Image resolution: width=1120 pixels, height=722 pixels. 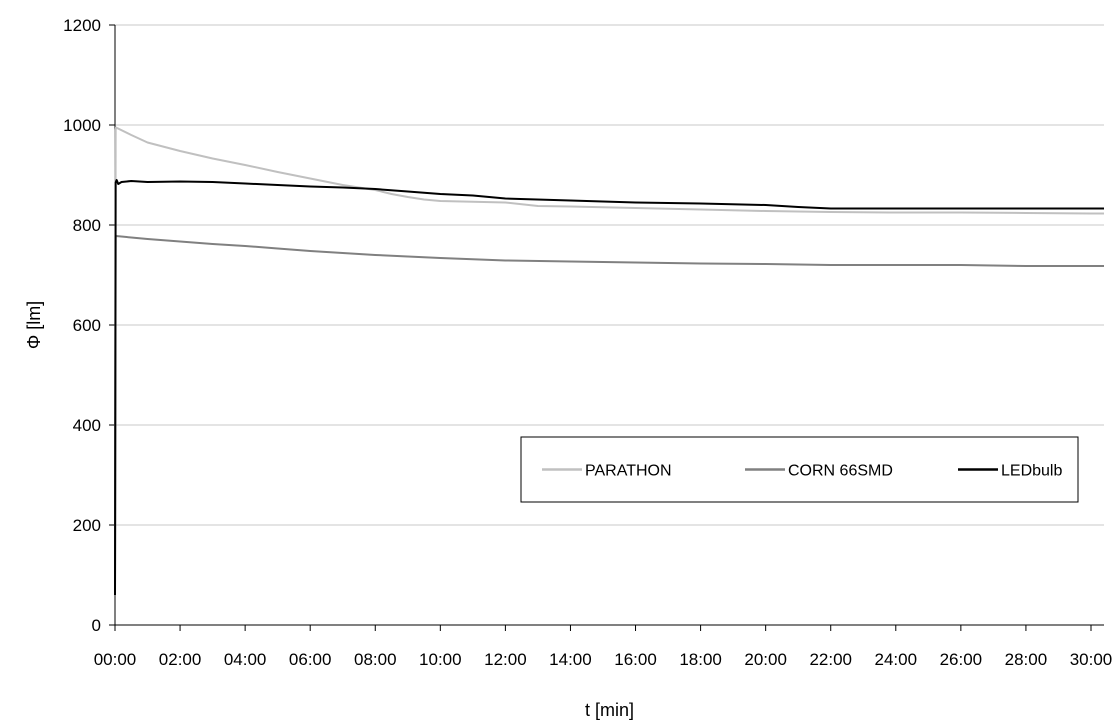 I want to click on y-tick-label: 400, so click(x=87, y=425).